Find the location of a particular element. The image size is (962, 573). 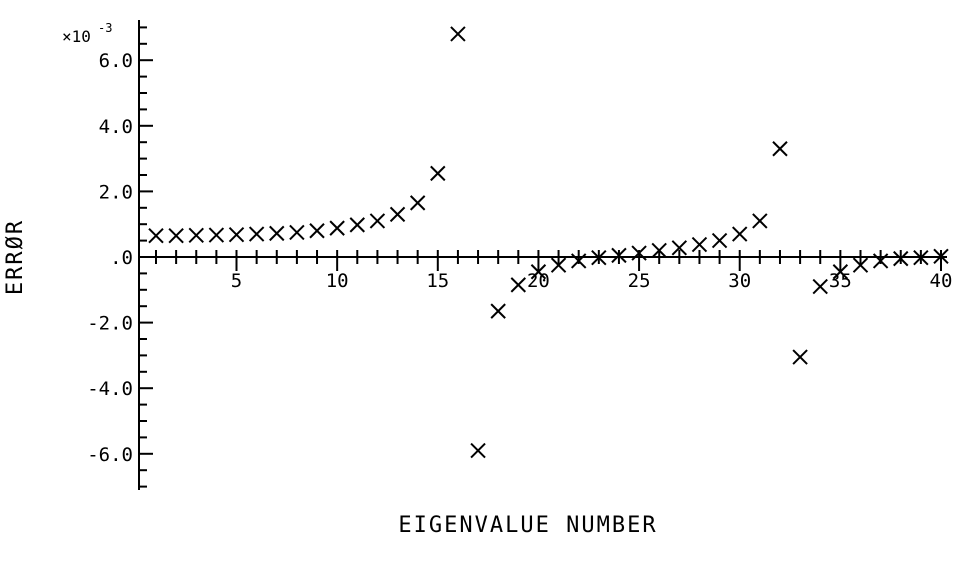

x-axis-title: EIGENVALUE NUMBER is located at coordinates (527, 525).